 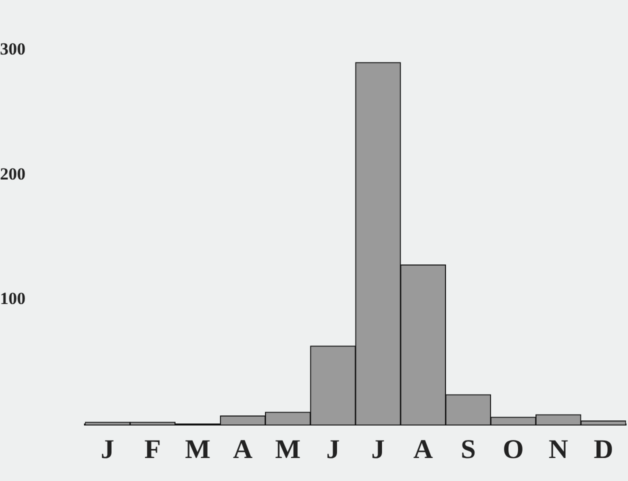 I want to click on y-tick-label: 200, so click(x=13, y=174).